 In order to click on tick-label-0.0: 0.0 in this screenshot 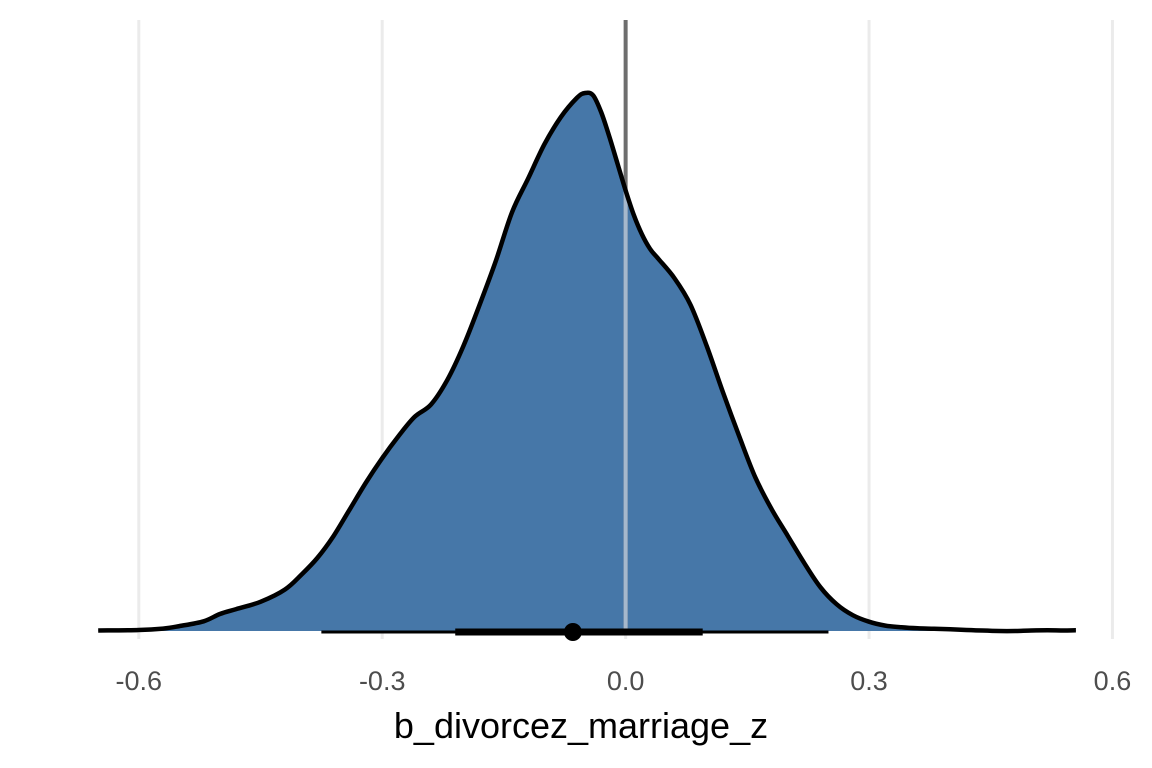, I will do `click(626, 681)`.